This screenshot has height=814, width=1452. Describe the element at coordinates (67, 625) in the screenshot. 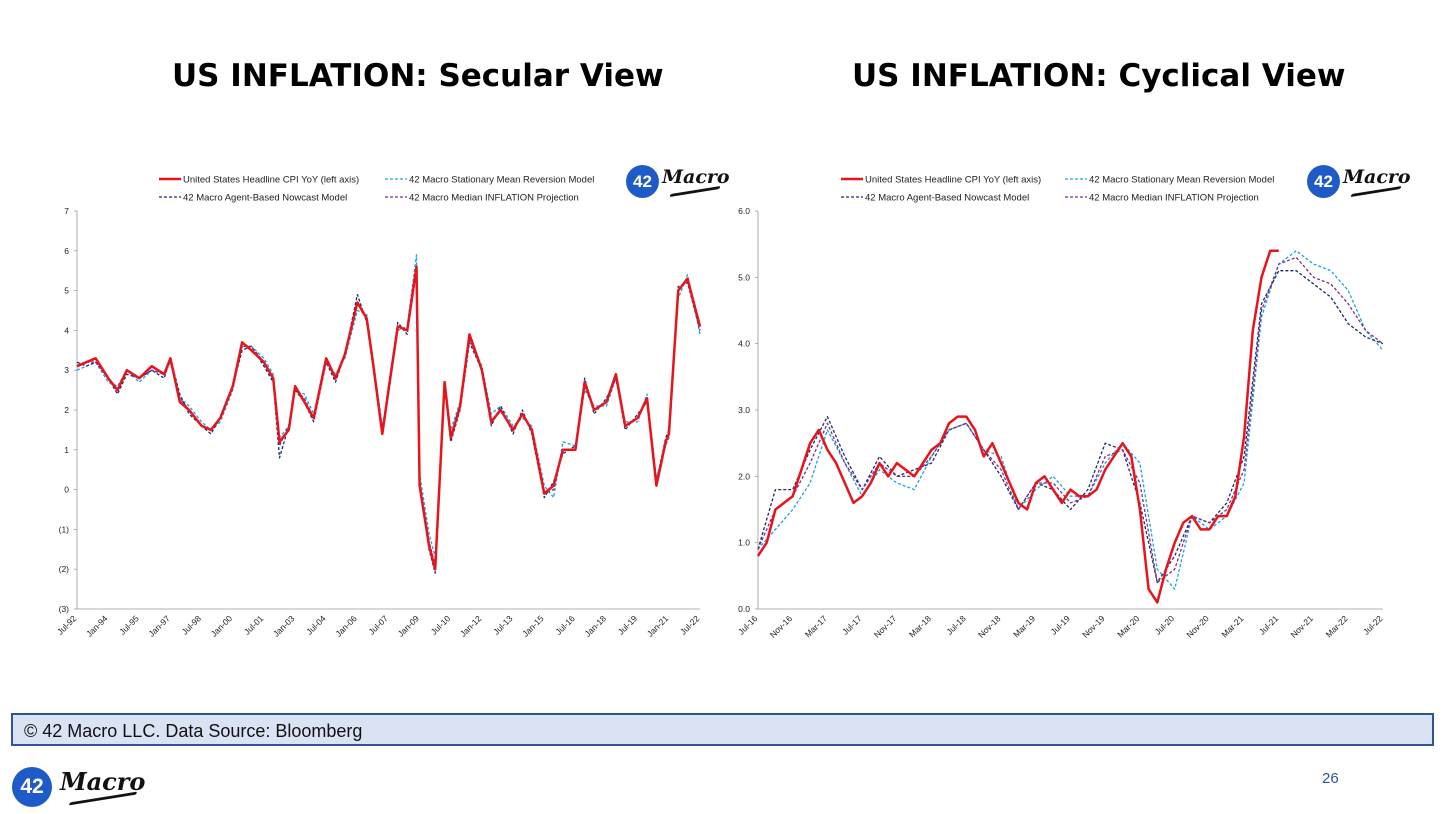

I see `x-tick-label: Jul-92` at that location.